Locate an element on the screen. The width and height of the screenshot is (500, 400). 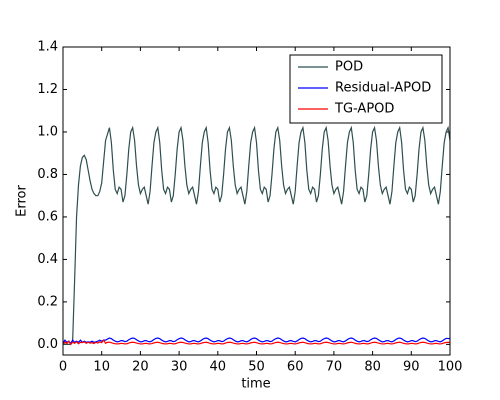
y-axis-label: Error is located at coordinates (22, 201).